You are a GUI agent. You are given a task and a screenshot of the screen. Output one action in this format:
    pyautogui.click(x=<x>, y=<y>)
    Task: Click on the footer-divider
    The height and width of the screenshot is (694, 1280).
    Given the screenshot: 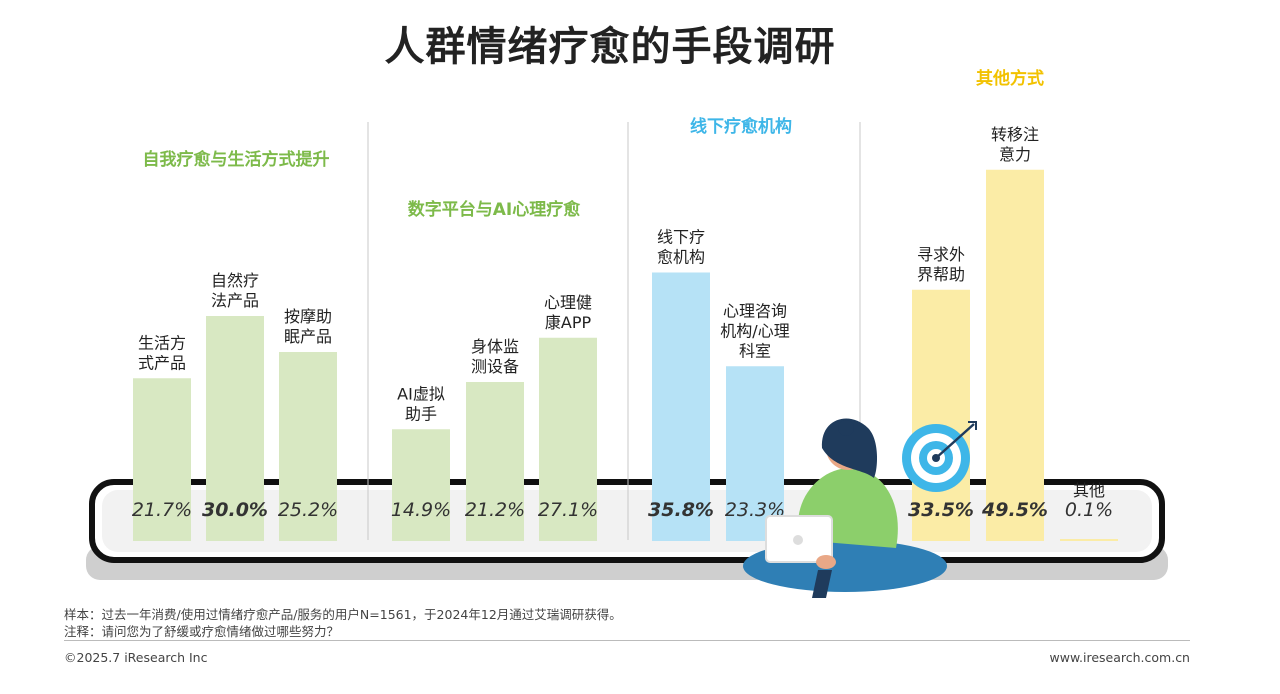 What is the action you would take?
    pyautogui.click(x=627, y=640)
    